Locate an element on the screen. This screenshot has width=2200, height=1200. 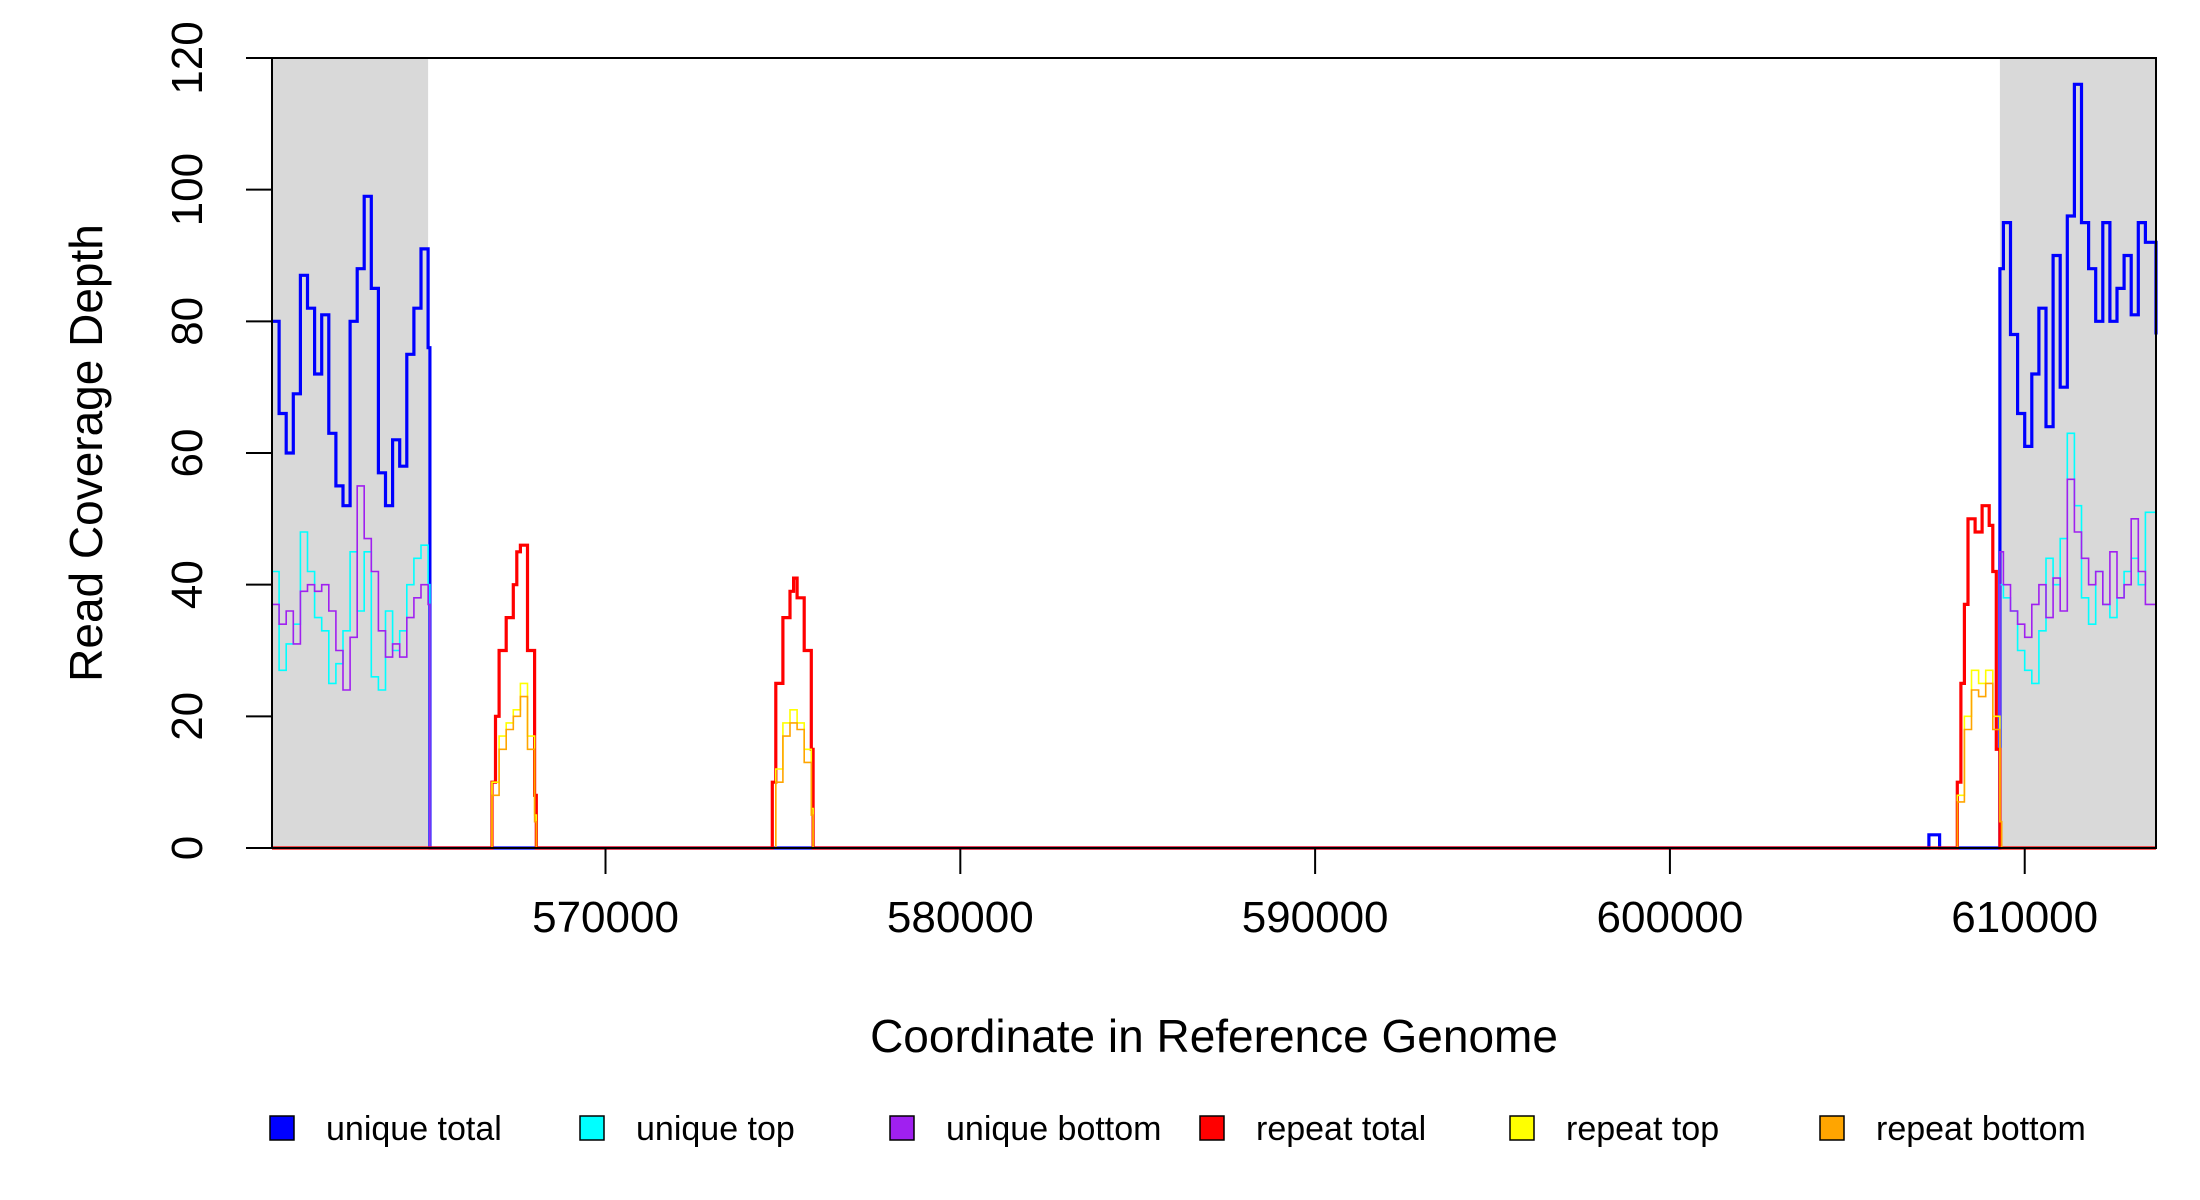
y-tick-label: 100 is located at coordinates (187, 189).